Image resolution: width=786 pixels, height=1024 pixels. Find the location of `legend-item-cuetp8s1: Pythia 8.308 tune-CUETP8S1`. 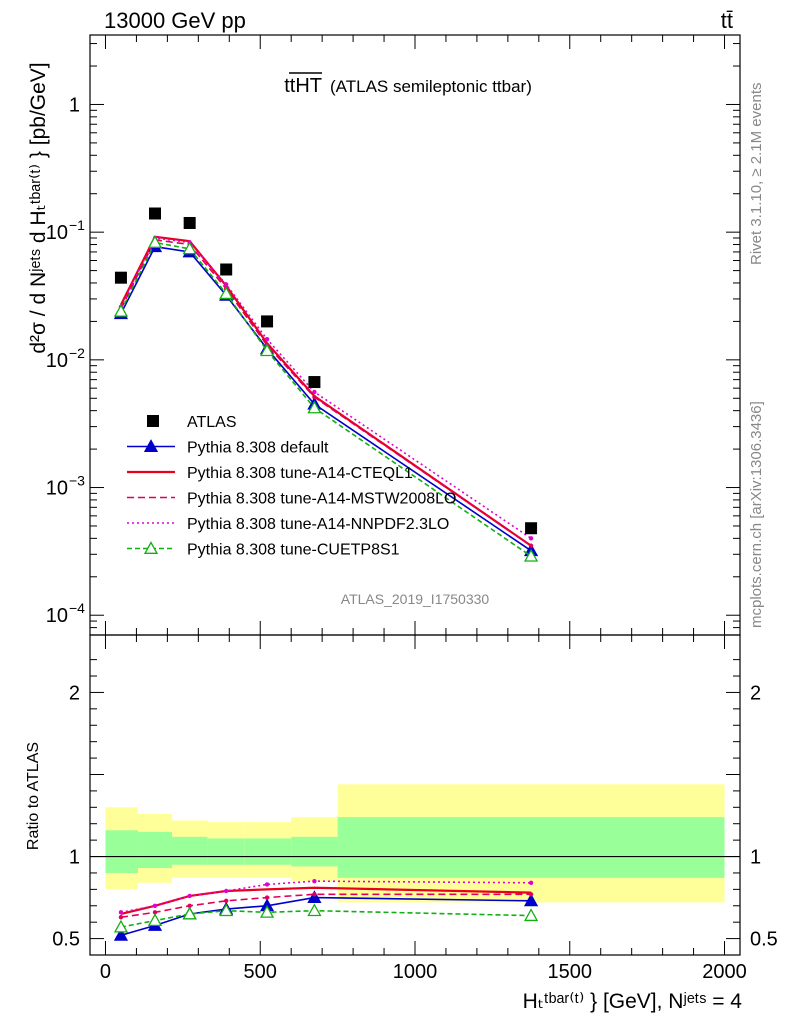

legend-item-cuetp8s1: Pythia 8.308 tune-CUETP8S1 is located at coordinates (263, 550).